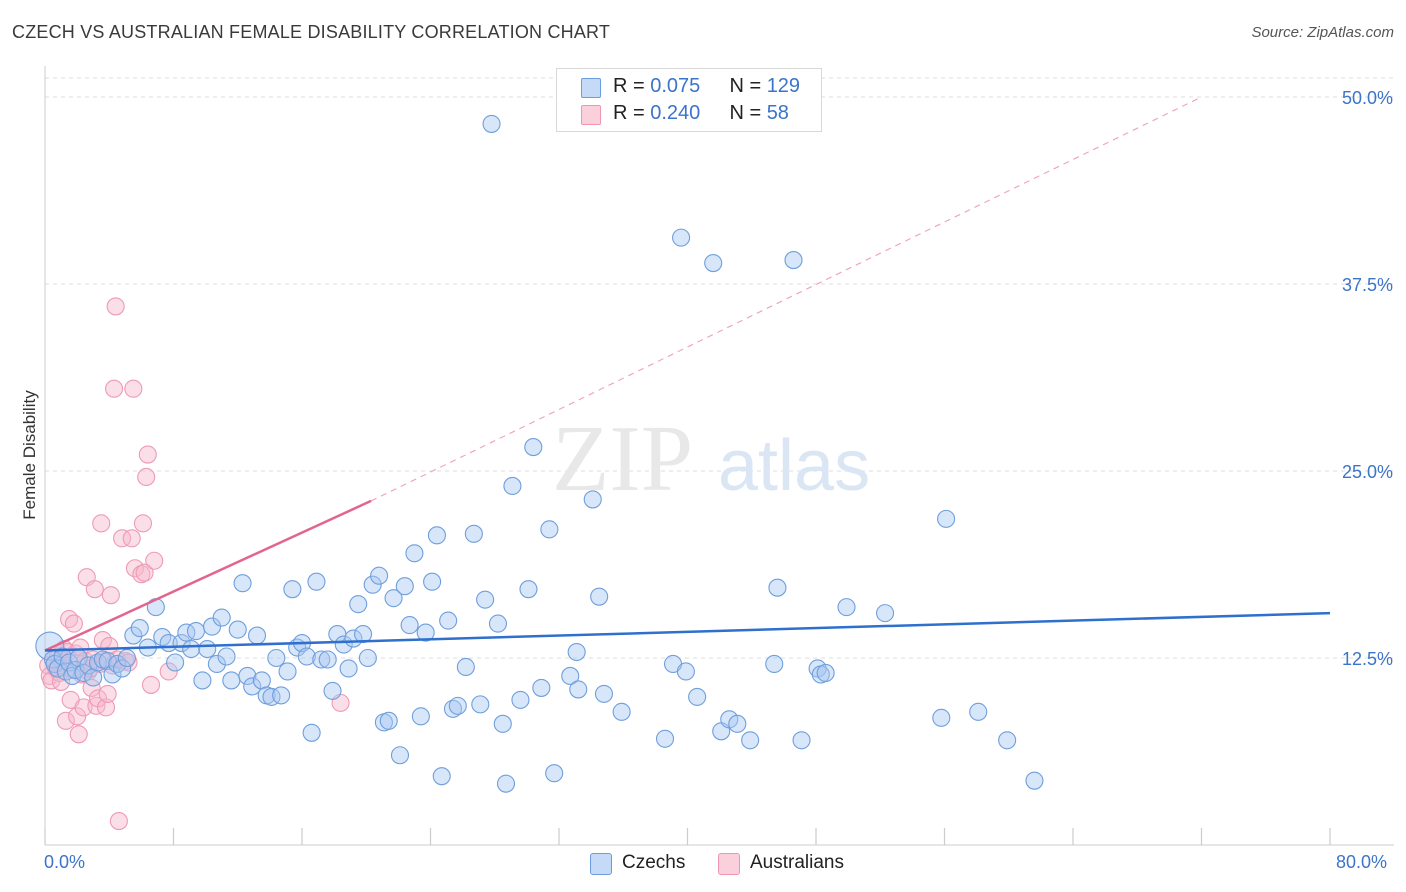 This screenshot has width=1406, height=892. I want to click on czechs-swatch, so click(591, 88).